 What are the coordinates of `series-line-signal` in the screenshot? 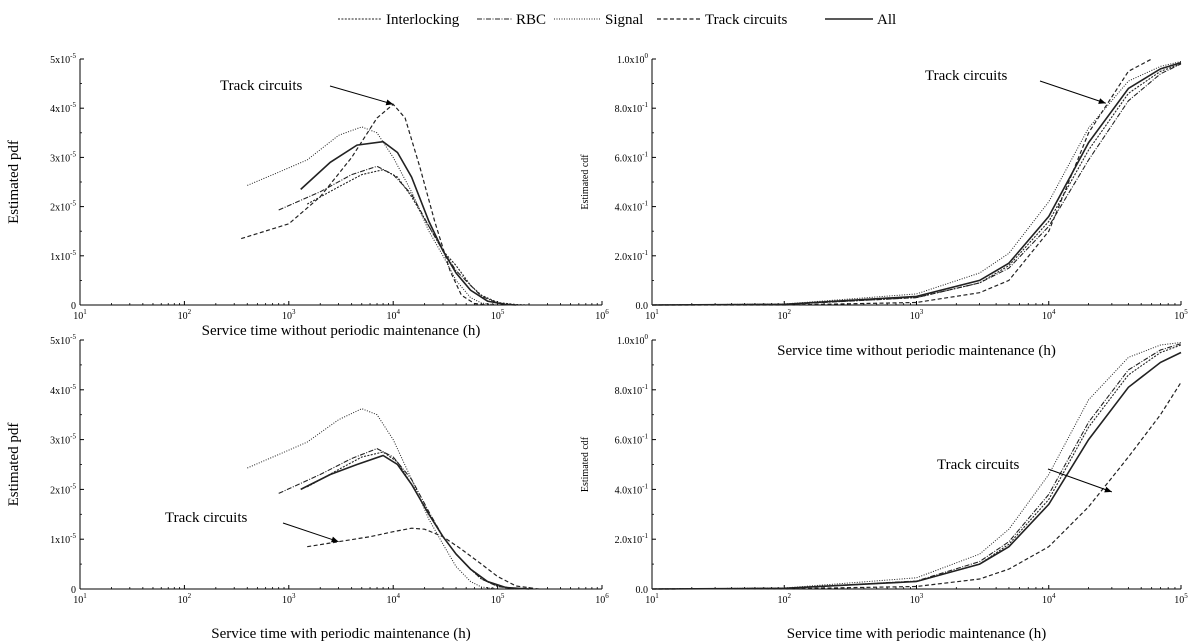 It's located at (372, 499).